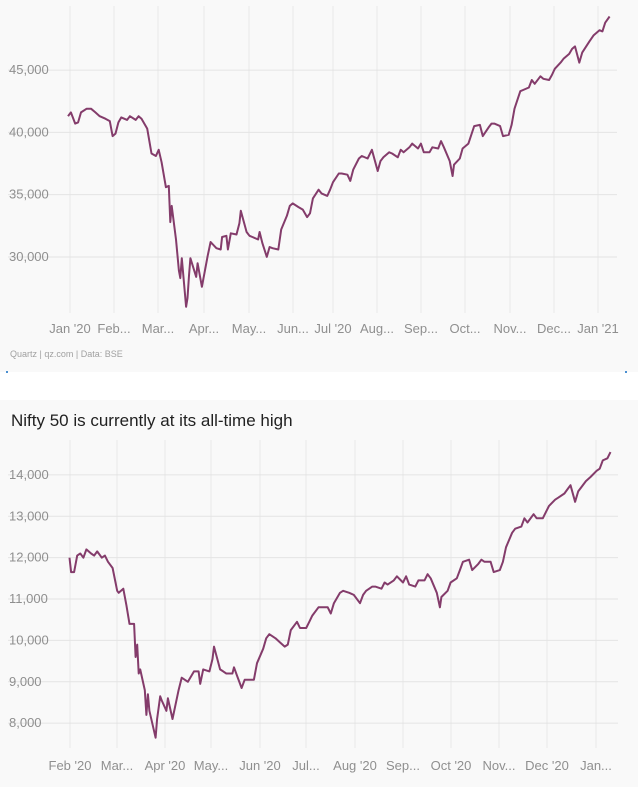 This screenshot has width=638, height=787. Describe the element at coordinates (29, 131) in the screenshot. I see `y-tick-label: 40,000` at that location.